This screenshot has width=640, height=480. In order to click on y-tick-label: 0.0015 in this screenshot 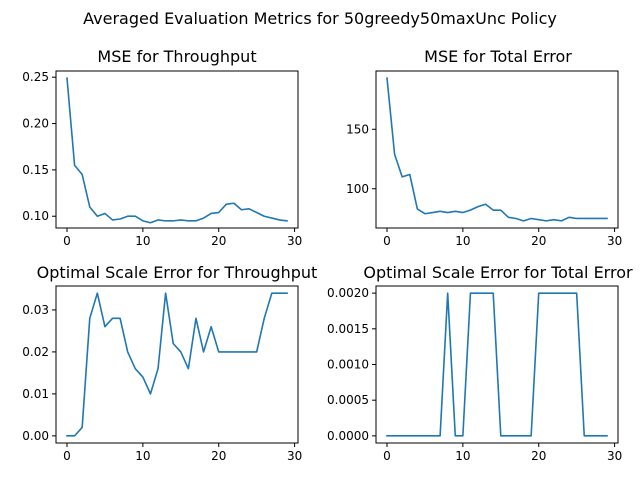, I will do `click(348, 329)`.